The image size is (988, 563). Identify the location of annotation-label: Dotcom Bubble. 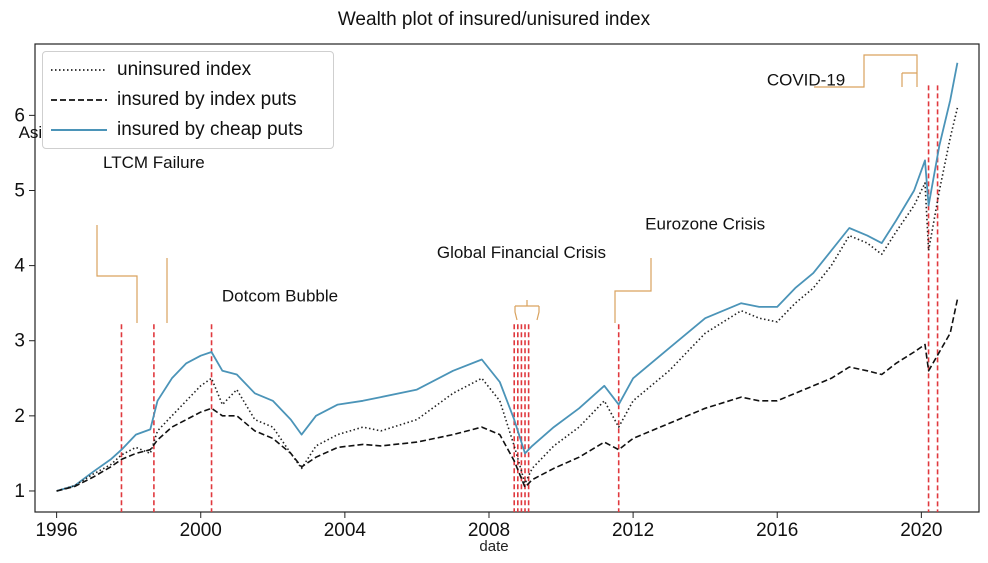
(280, 296).